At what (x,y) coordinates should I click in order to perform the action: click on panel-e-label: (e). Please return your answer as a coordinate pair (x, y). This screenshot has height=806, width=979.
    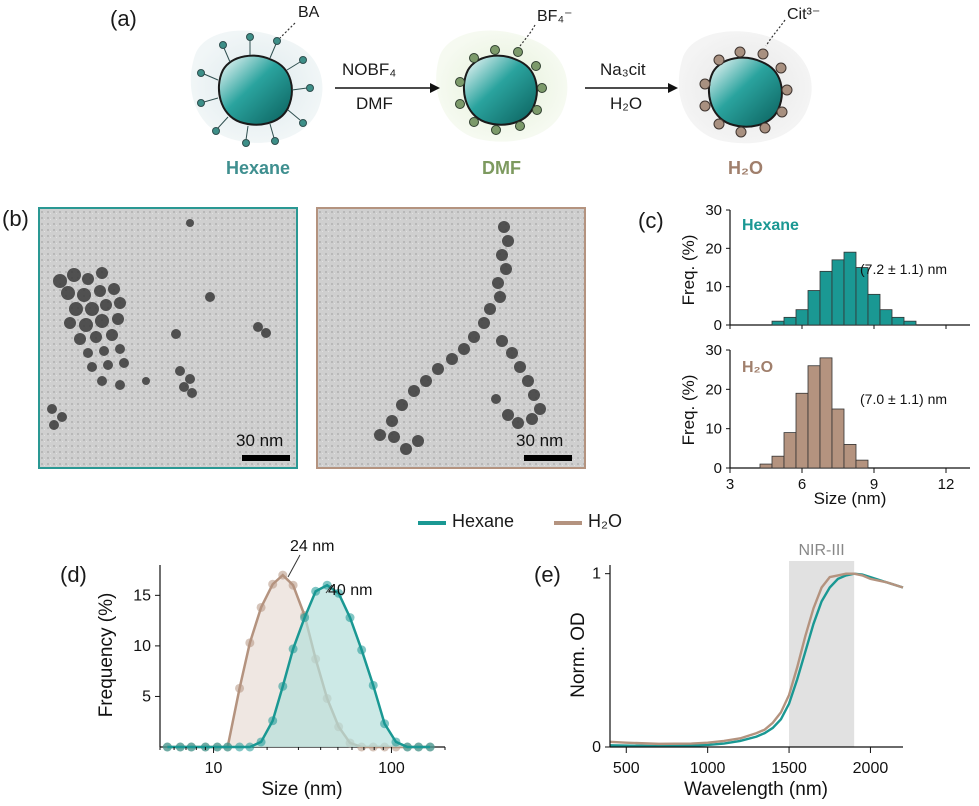
    Looking at the image, I should click on (547, 574).